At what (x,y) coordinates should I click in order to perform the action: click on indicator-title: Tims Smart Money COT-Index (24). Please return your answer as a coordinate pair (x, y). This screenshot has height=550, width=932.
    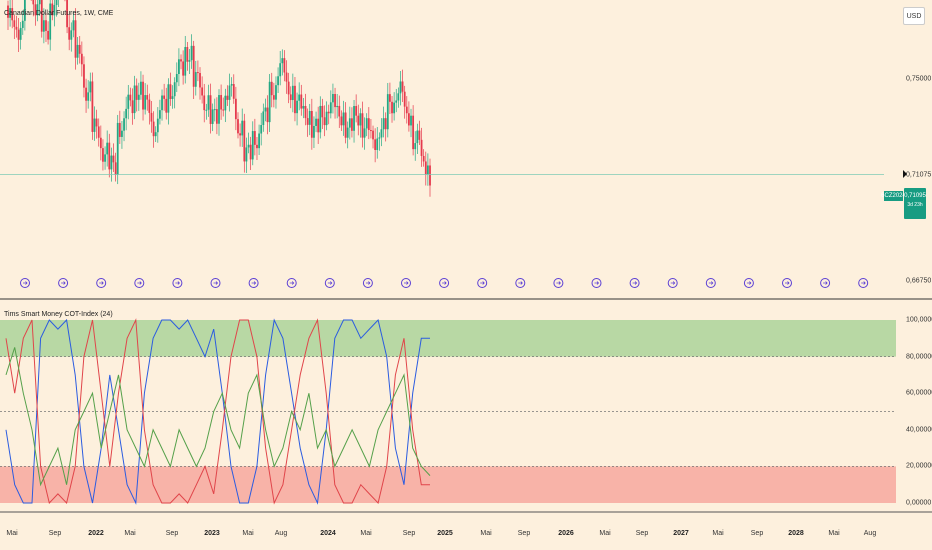
    Looking at the image, I should click on (58, 314).